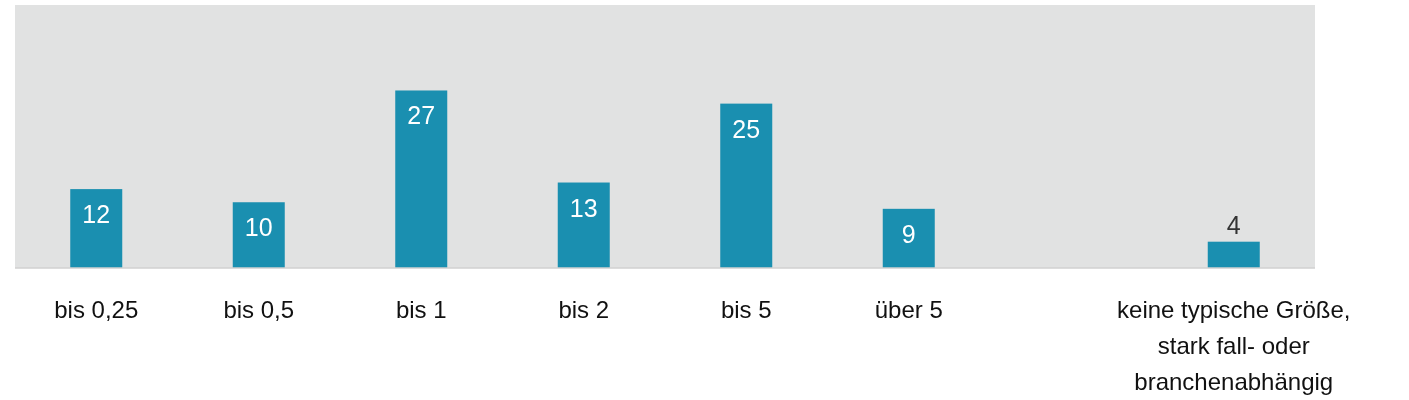  Describe the element at coordinates (258, 227) in the screenshot. I see `data-label: 10` at that location.